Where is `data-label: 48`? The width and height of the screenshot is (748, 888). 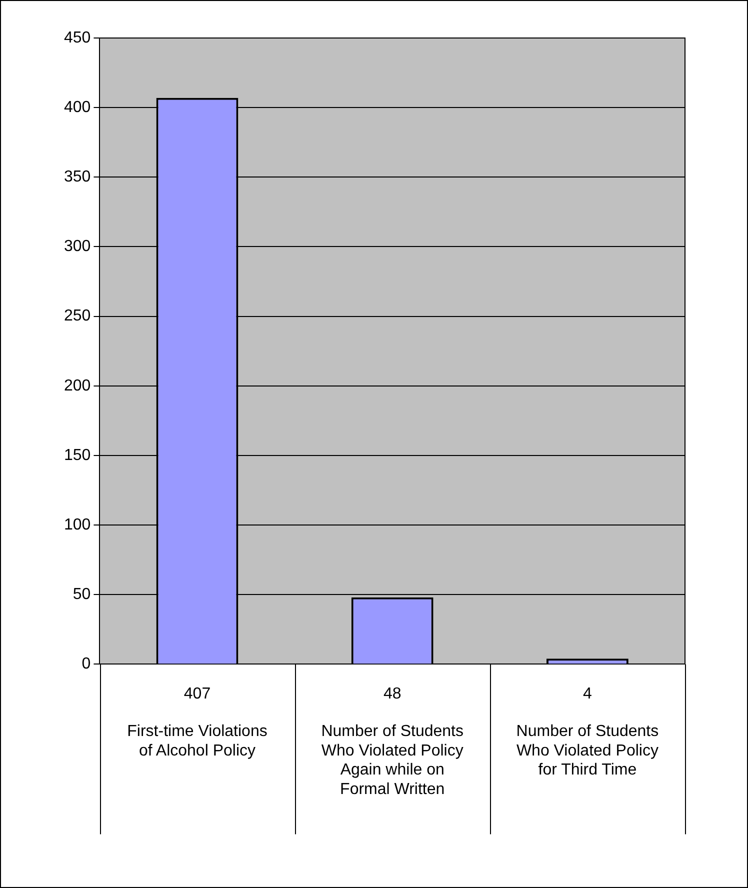 data-label: 48 is located at coordinates (392, 694).